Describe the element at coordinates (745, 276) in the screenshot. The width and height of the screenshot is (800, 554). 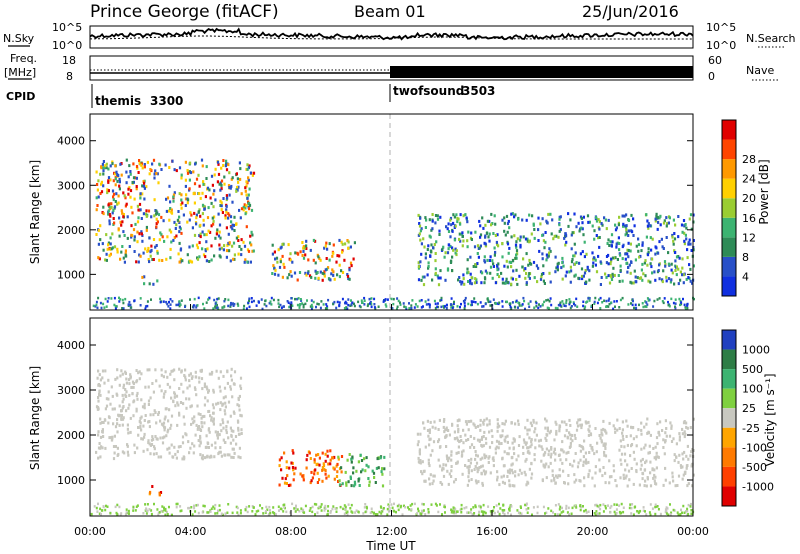
I see `power-colorbar-tick: 4` at that location.